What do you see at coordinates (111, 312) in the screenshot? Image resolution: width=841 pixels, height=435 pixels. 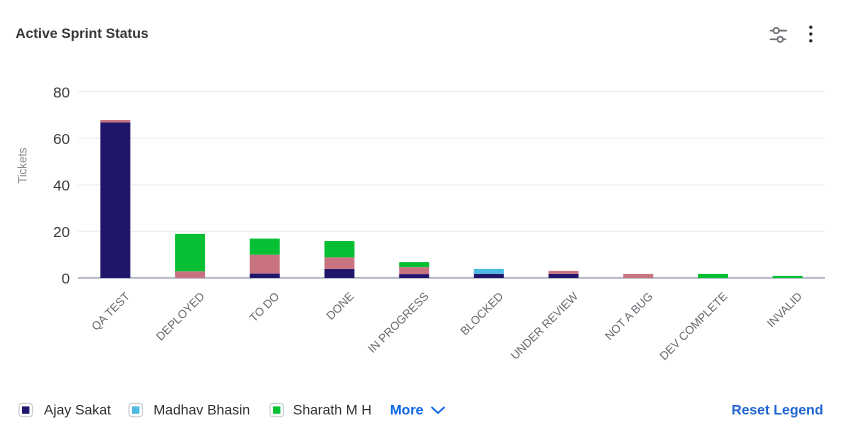 I see `svg-text: QA TEST` at bounding box center [111, 312].